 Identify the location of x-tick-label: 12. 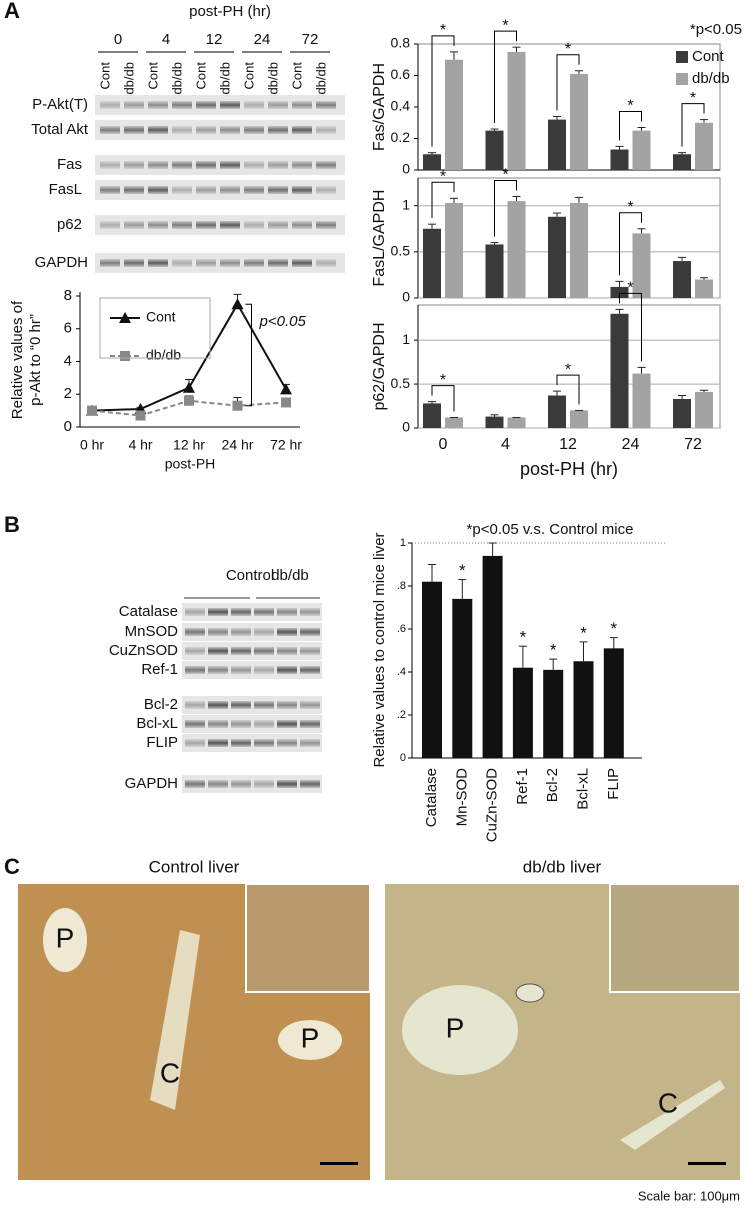
(568, 444).